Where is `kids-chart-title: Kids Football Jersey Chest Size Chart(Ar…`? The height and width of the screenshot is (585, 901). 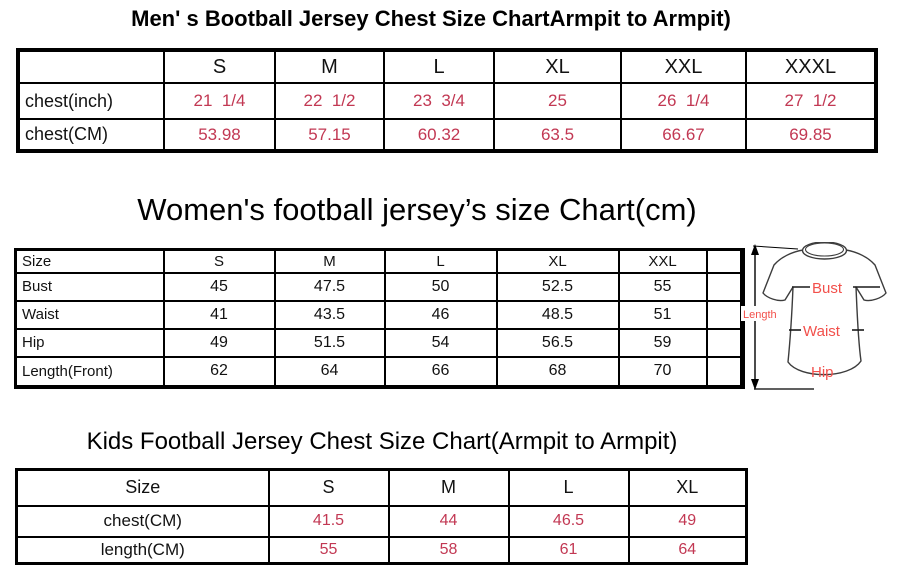
kids-chart-title: Kids Football Jersey Chest Size Chart(Ar… is located at coordinates (382, 441).